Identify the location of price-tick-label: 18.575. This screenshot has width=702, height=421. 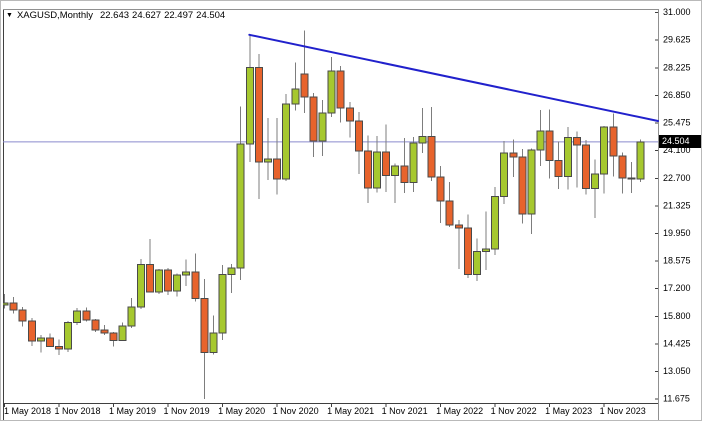
(677, 261).